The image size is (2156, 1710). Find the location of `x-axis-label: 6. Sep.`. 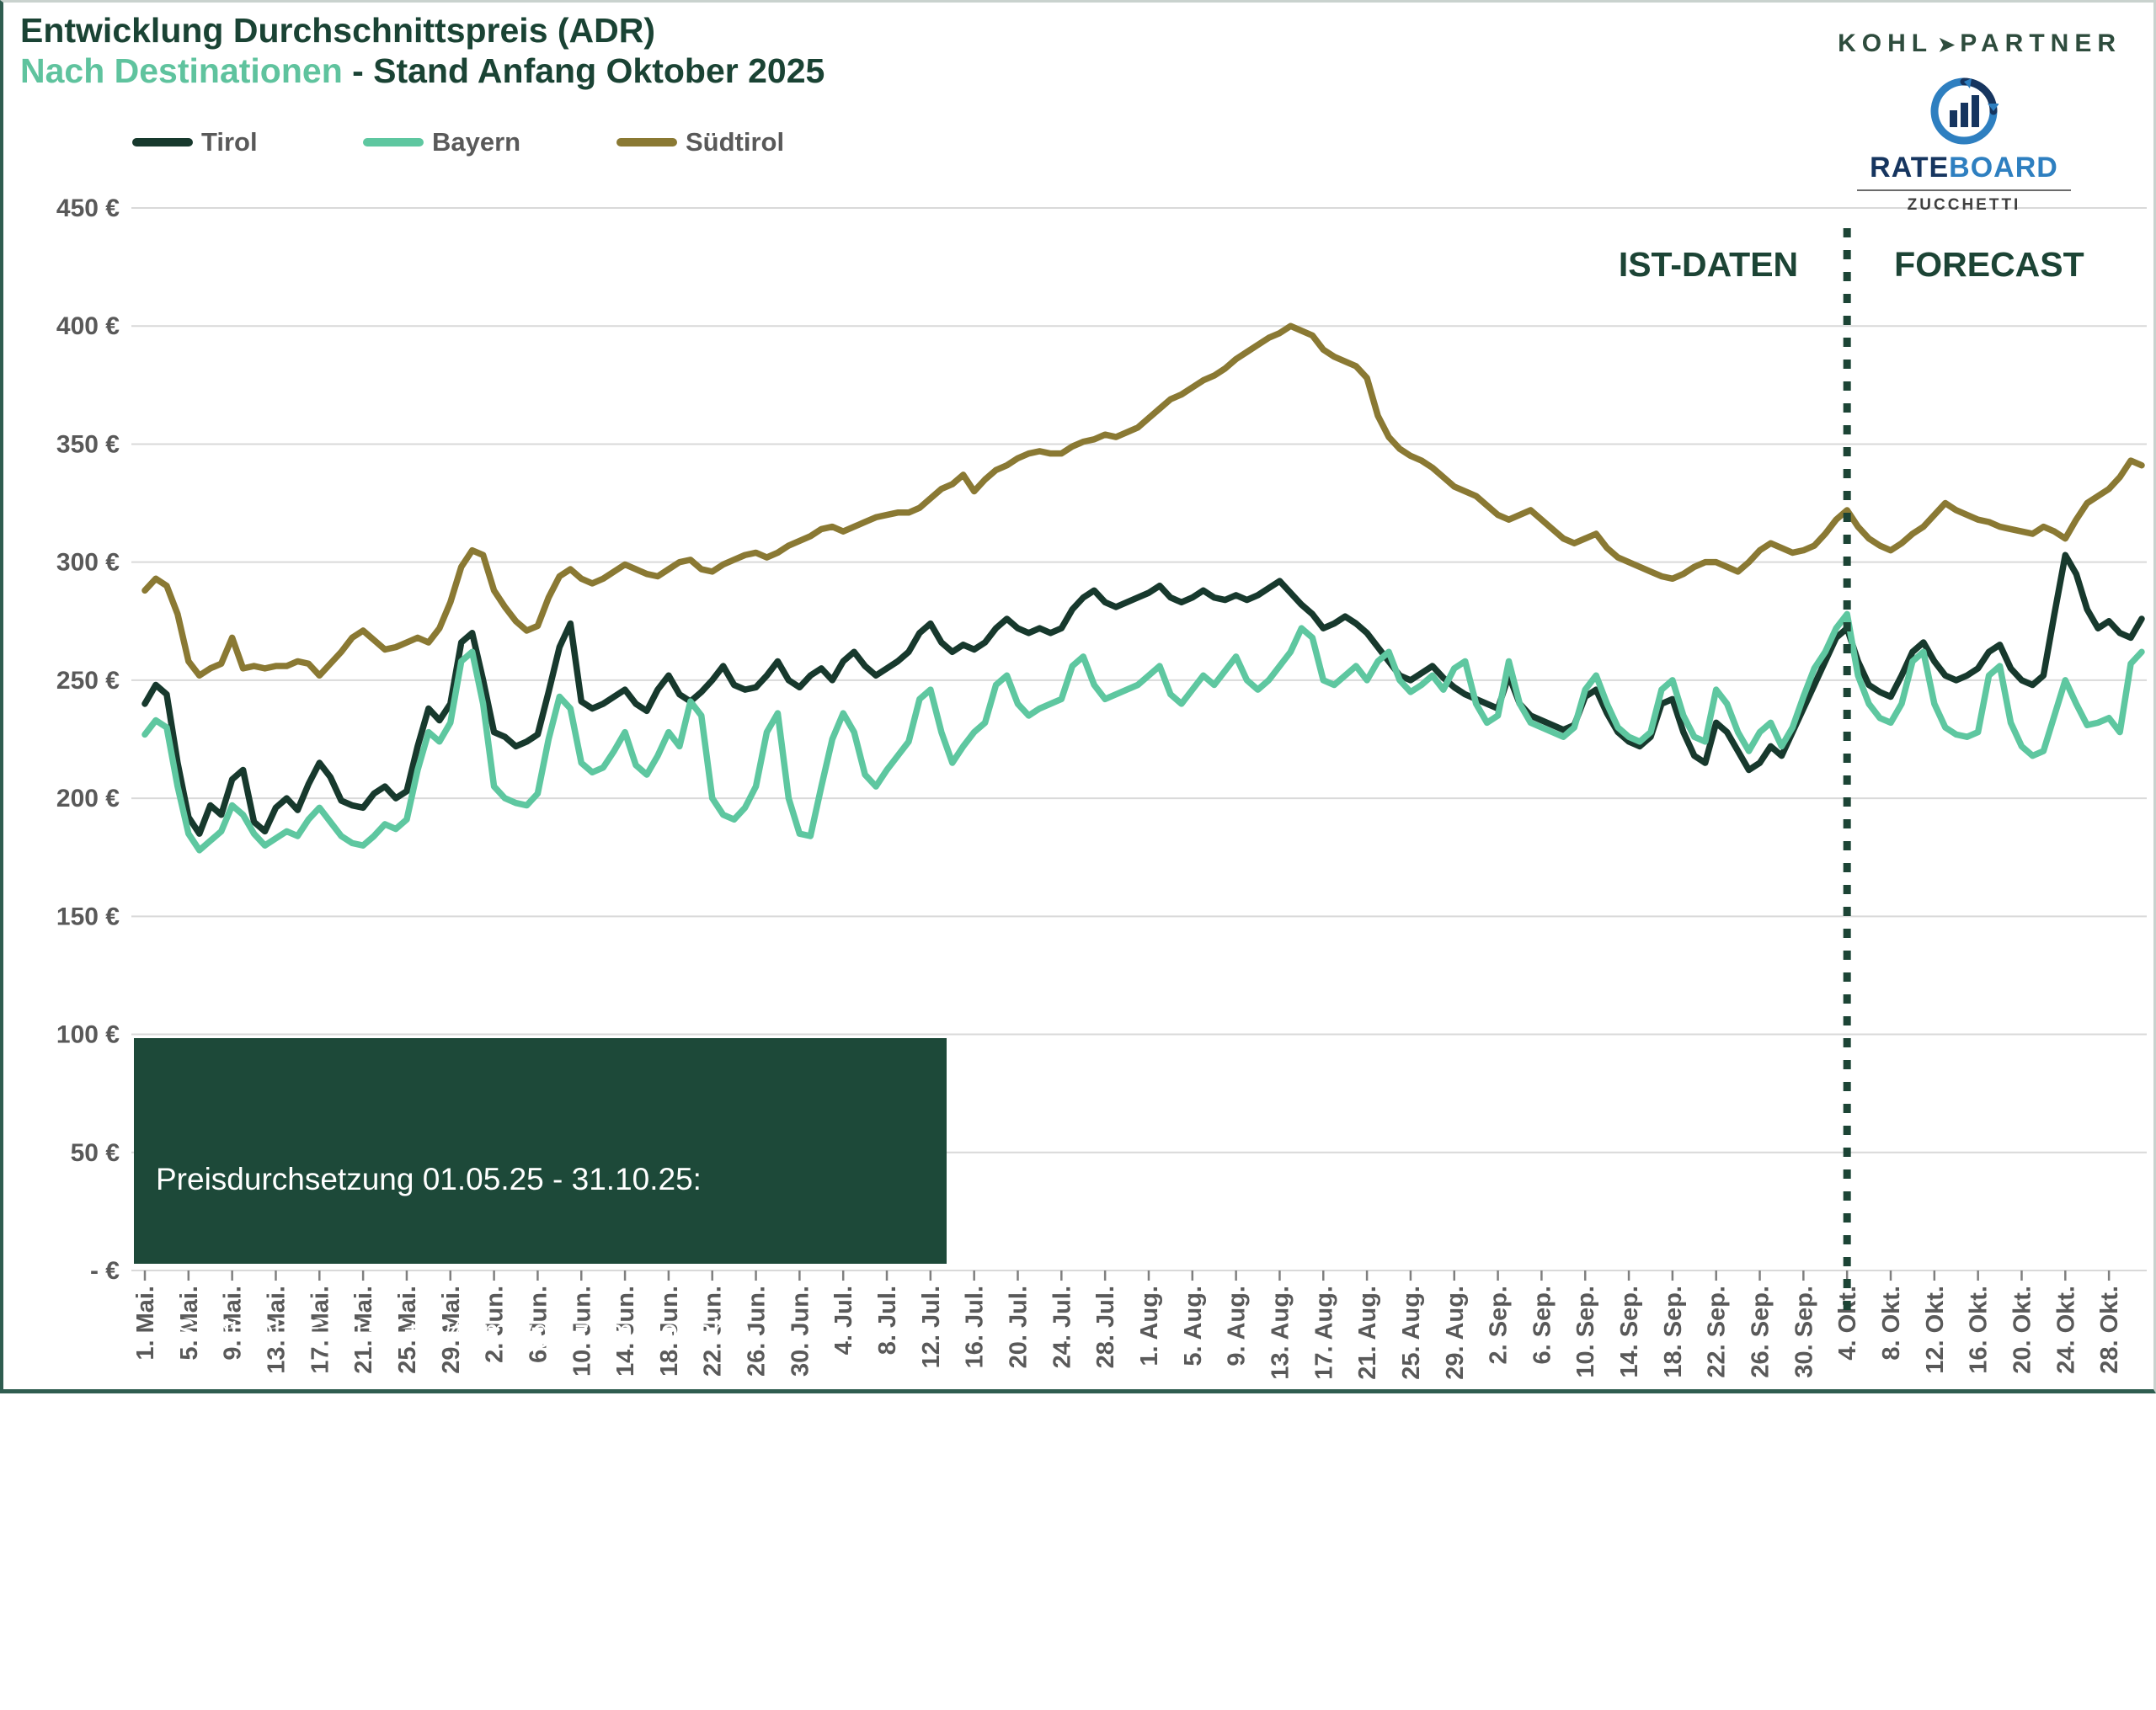

x-axis-label: 6. Sep. is located at coordinates (1542, 1325).